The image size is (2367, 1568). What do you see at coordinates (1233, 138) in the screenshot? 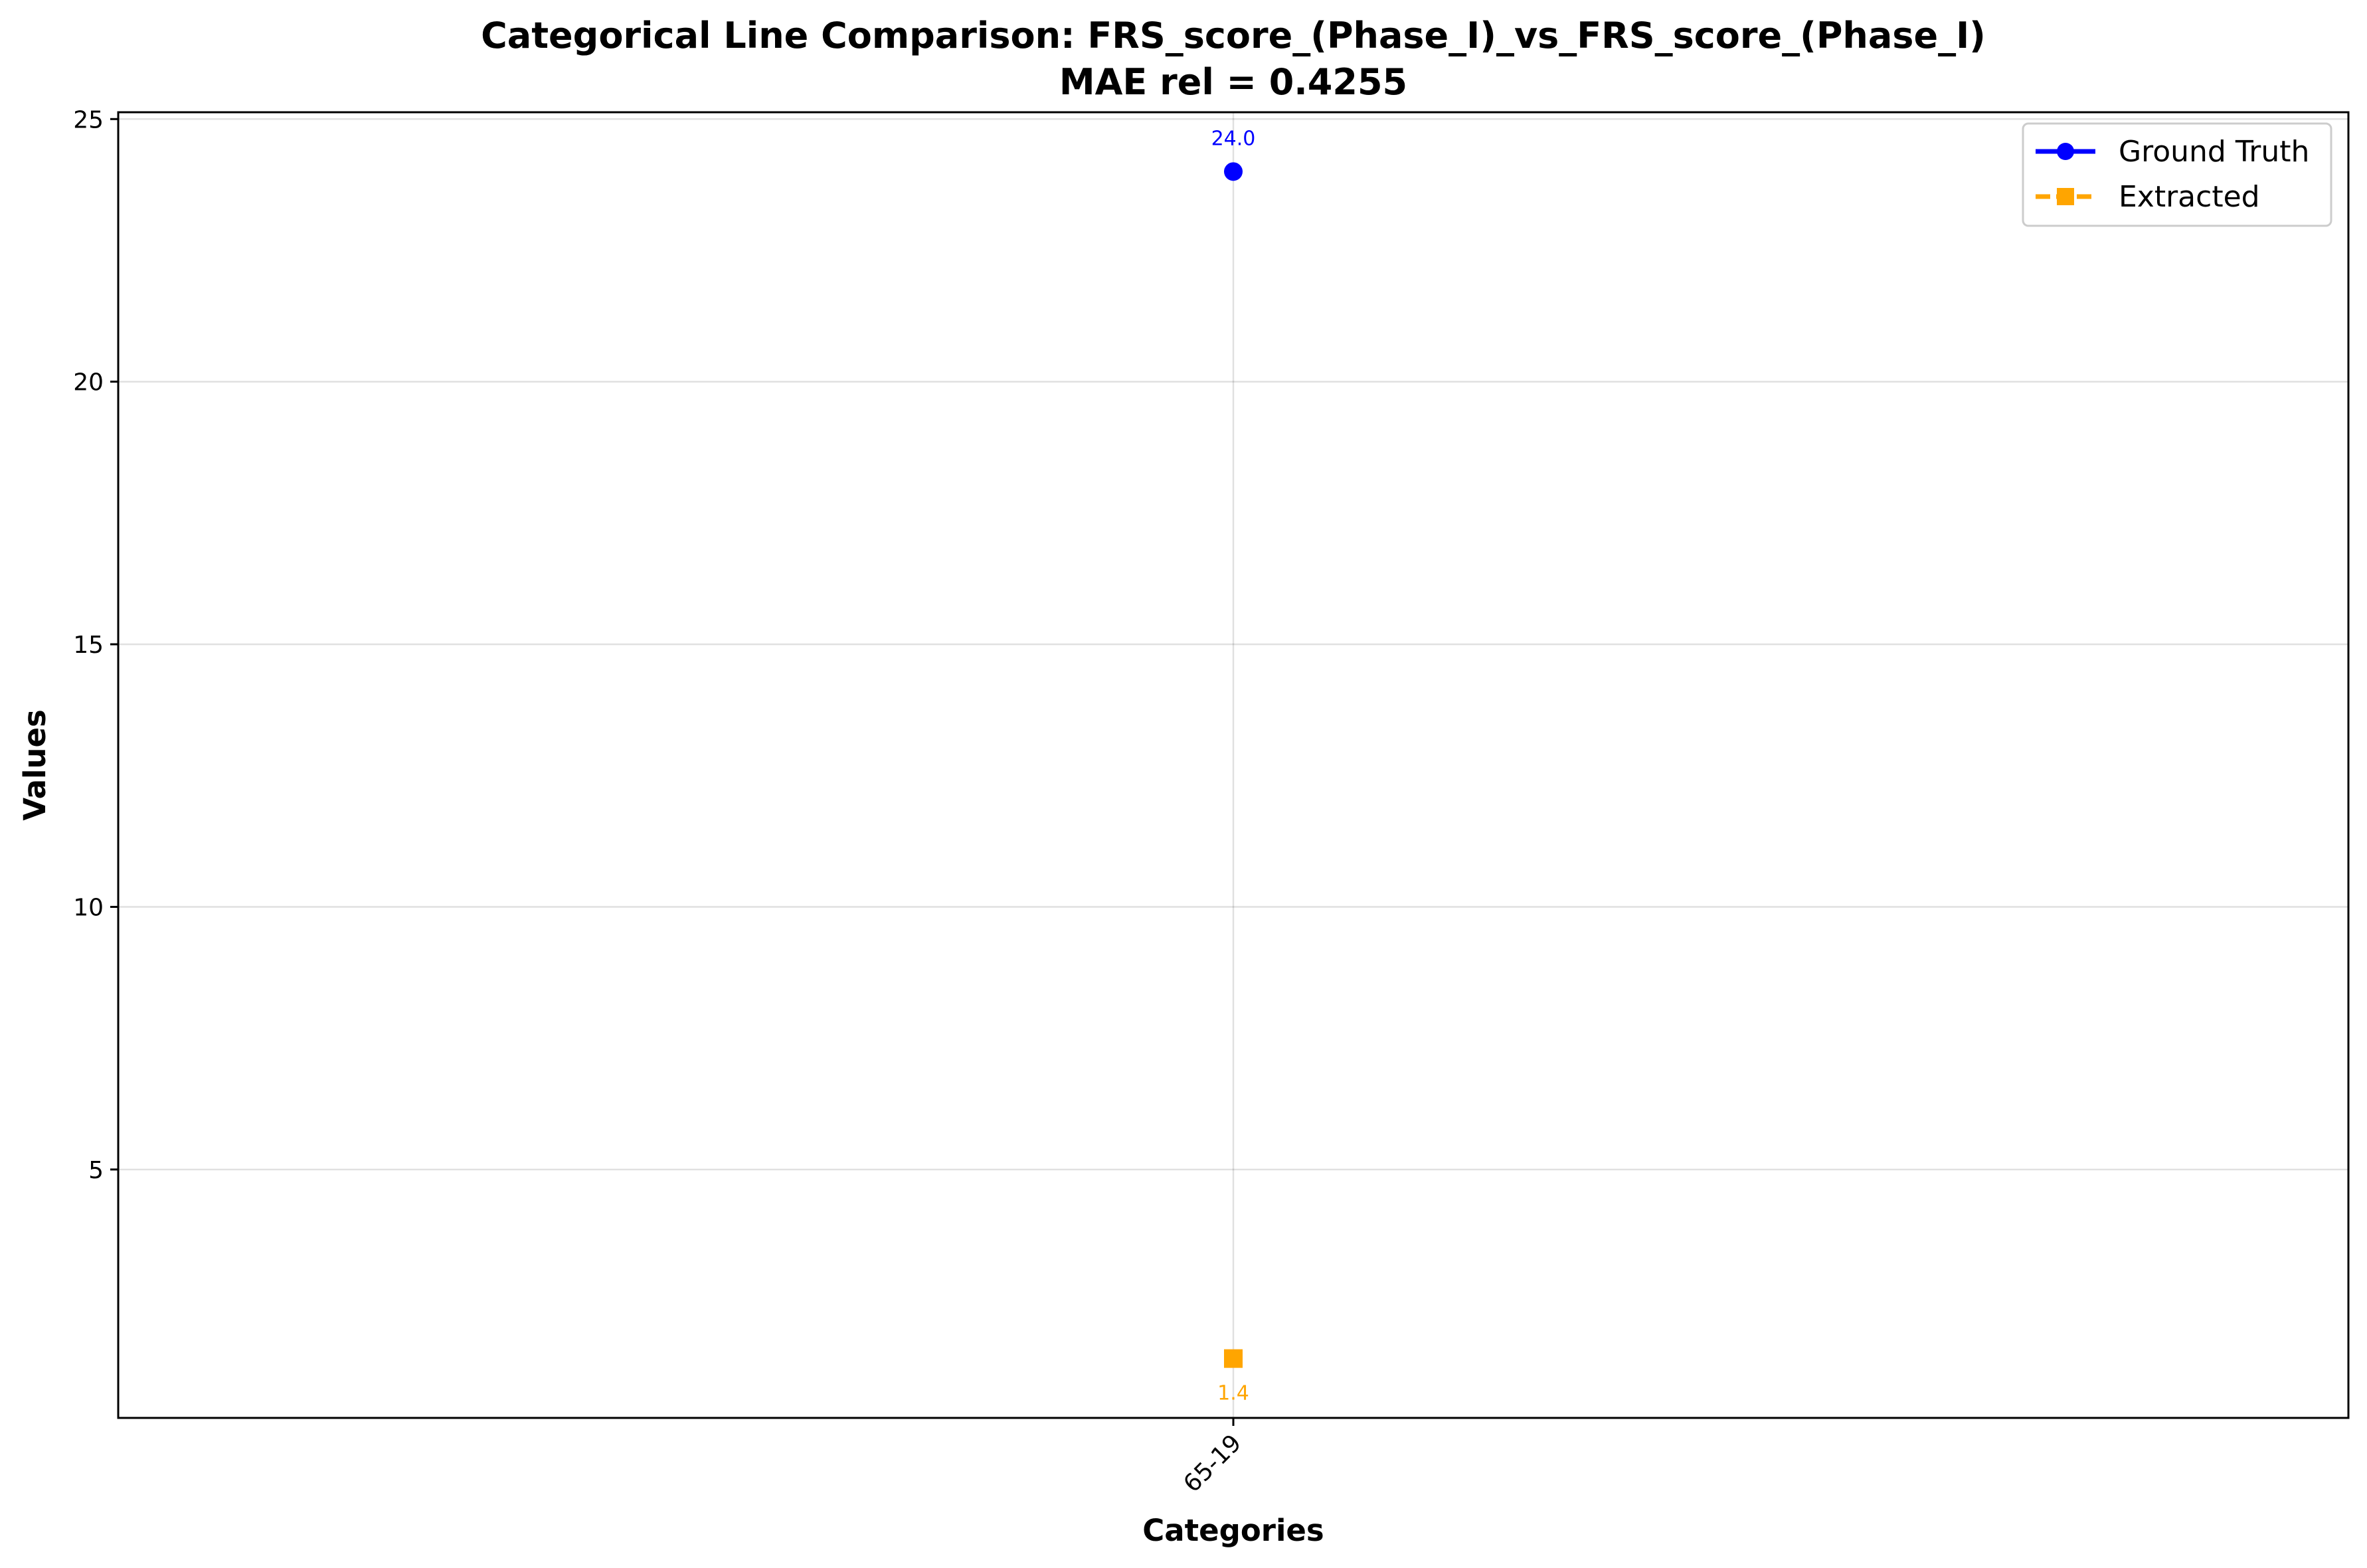
I see `data-label: 24.0` at bounding box center [1233, 138].